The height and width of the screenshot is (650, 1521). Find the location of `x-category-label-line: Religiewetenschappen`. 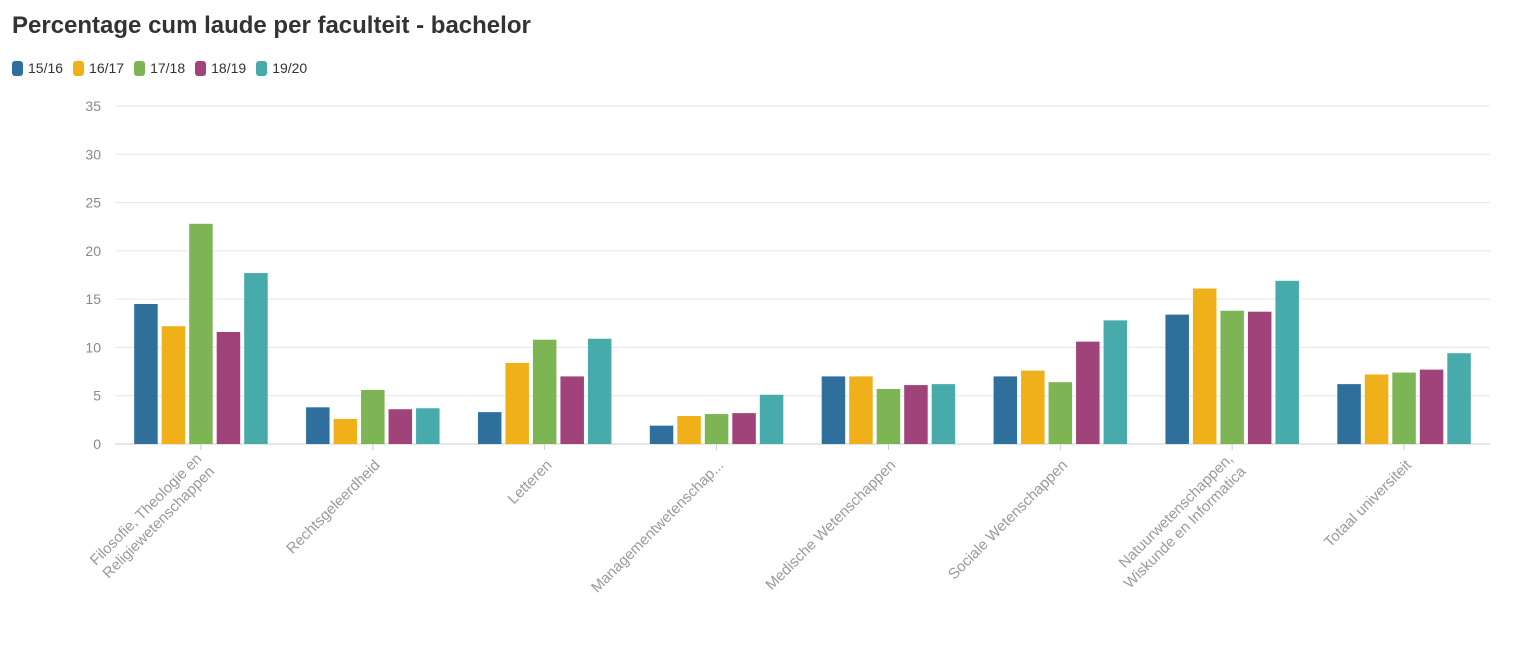

x-category-label-line: Religiewetenschappen is located at coordinates (158, 522).